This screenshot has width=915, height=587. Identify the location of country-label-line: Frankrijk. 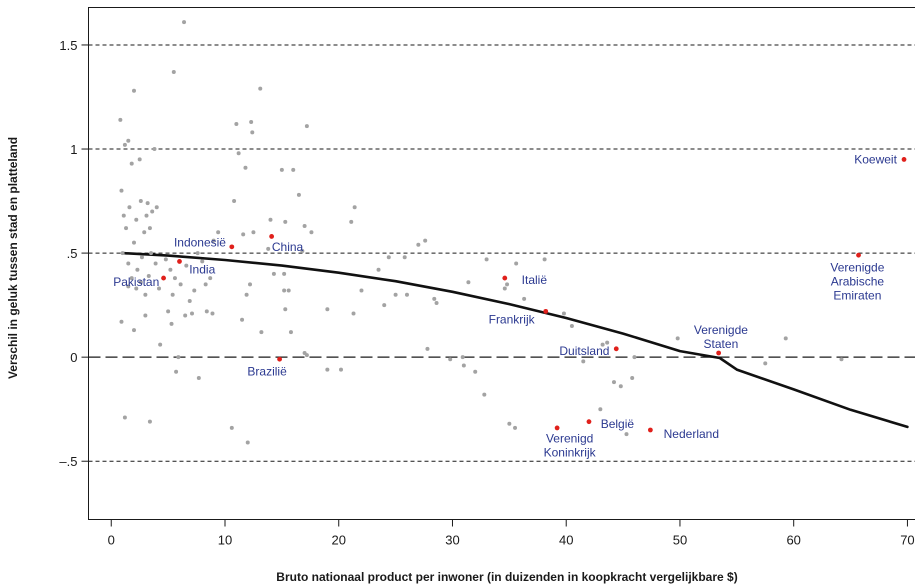
(512, 320).